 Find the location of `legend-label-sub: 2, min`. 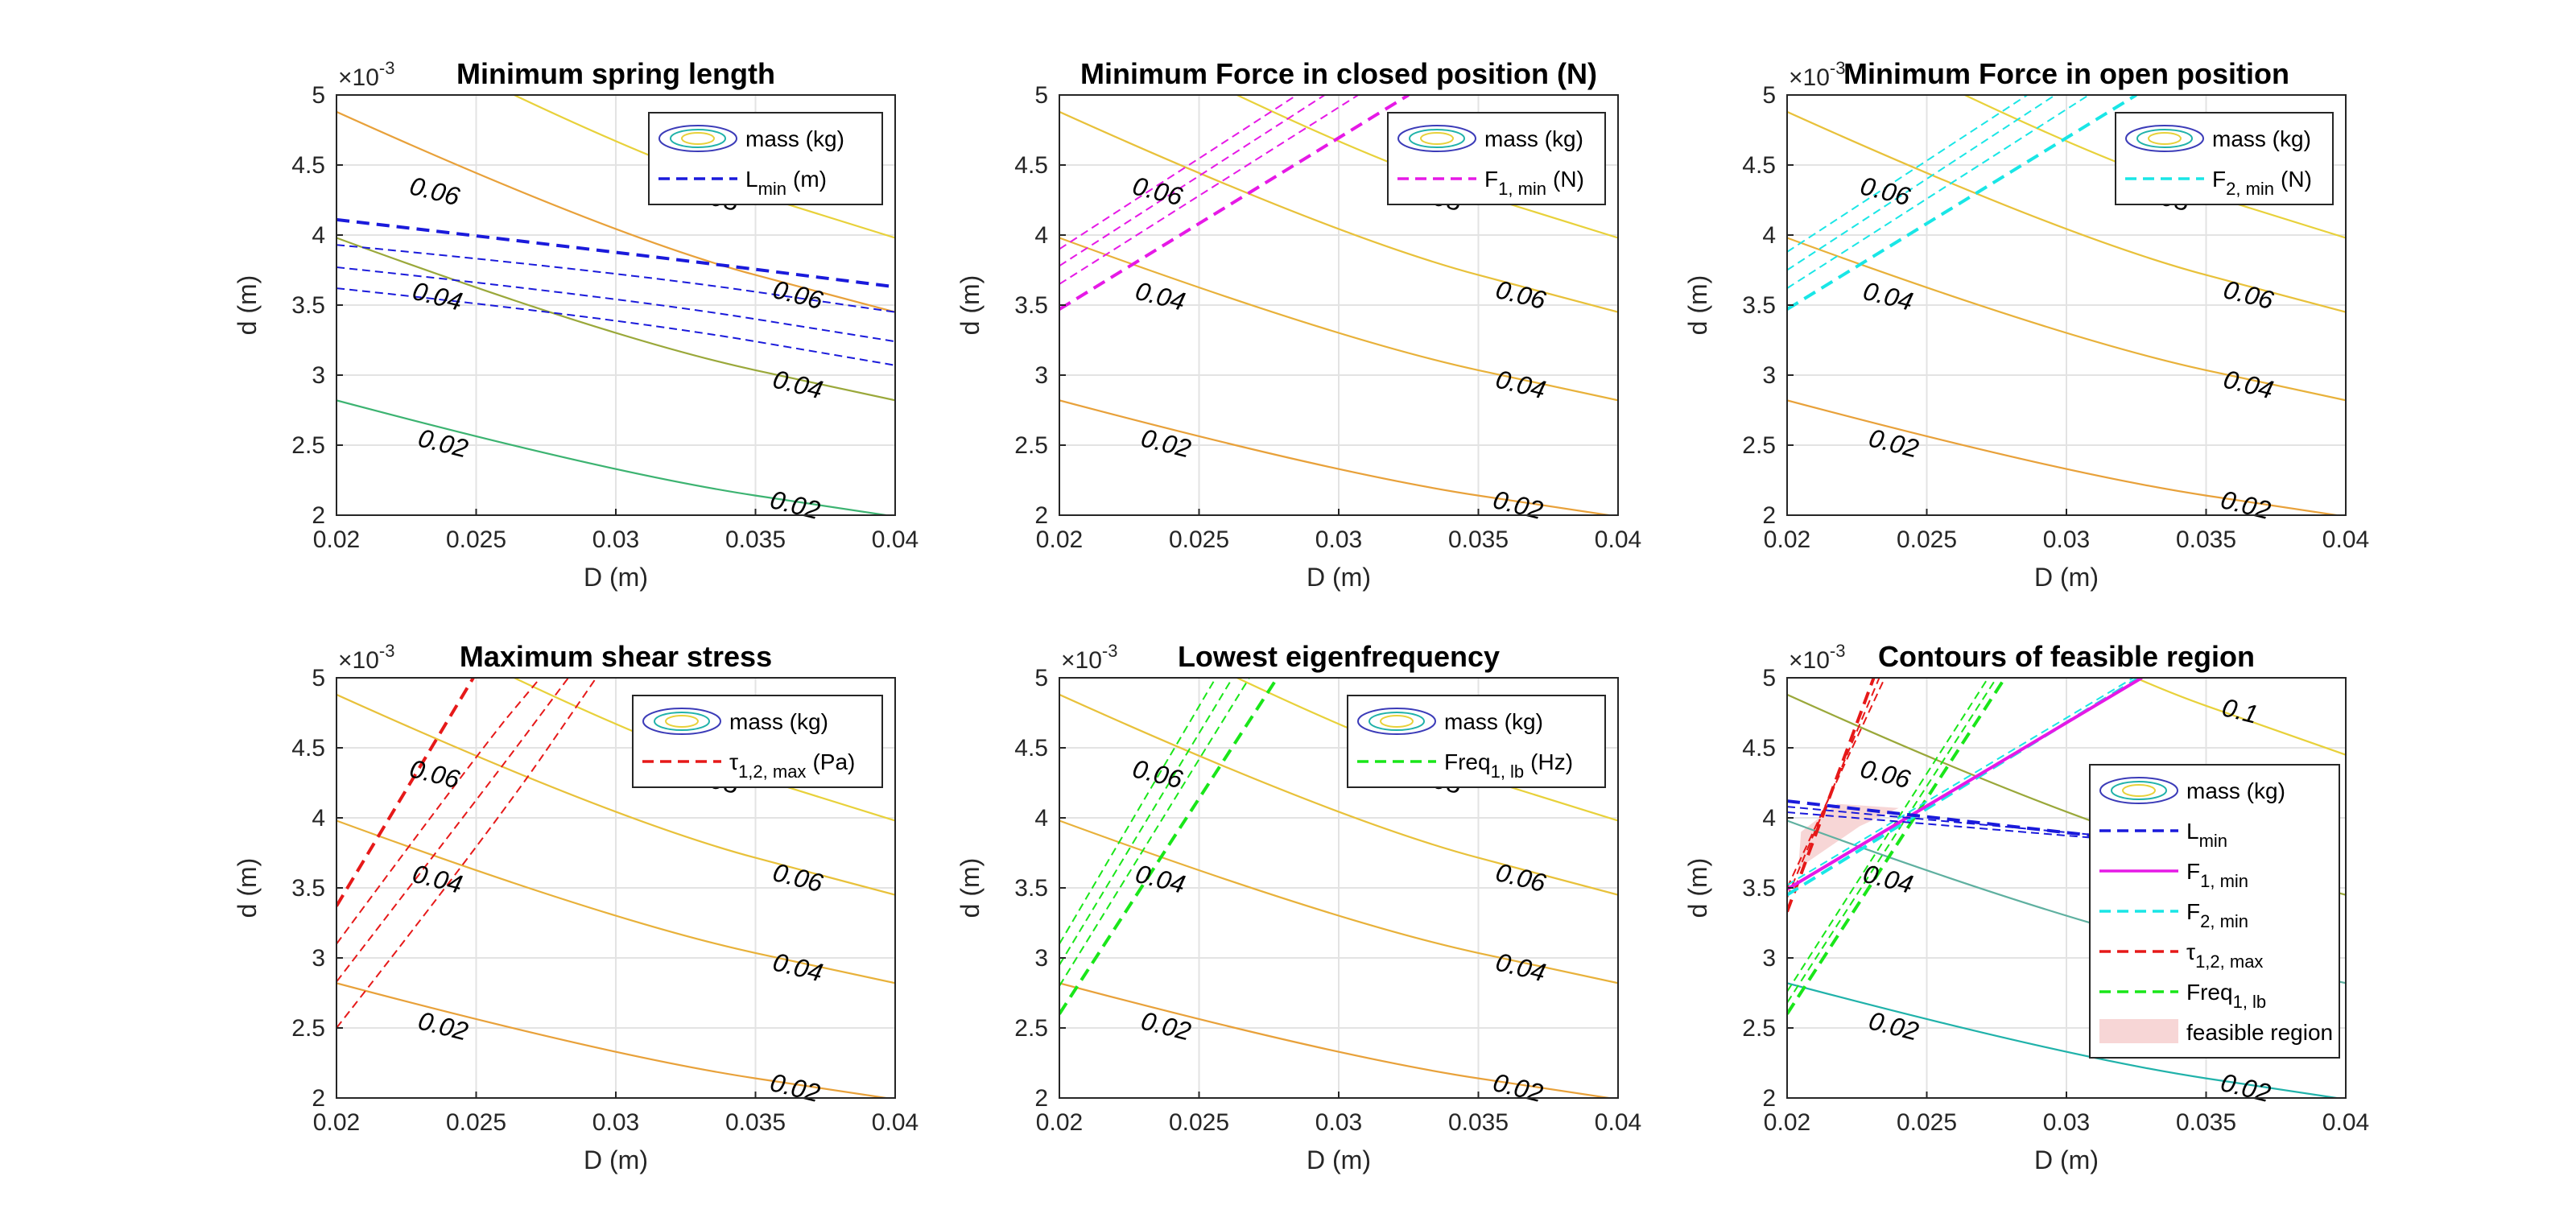

legend-label-sub: 2, min is located at coordinates (2250, 189).